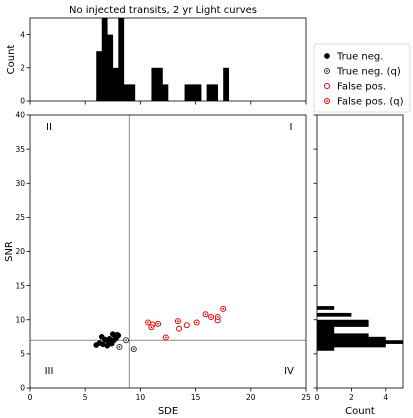  I want to click on top-histogram-y-axis-label: Count, so click(11, 60).